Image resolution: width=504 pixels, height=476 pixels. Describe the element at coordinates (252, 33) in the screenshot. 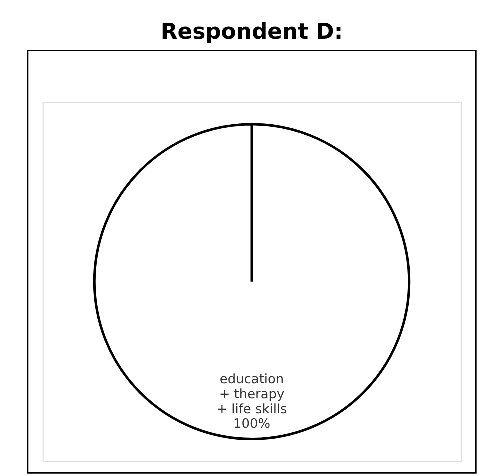

I see `chart-title: Respondent D:` at that location.